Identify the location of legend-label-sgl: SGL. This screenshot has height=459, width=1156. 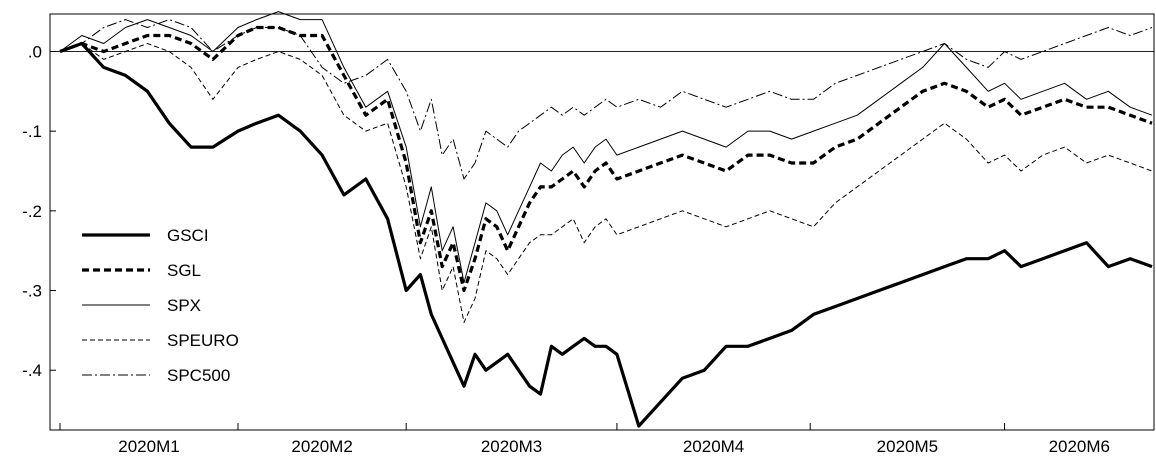
(184, 270).